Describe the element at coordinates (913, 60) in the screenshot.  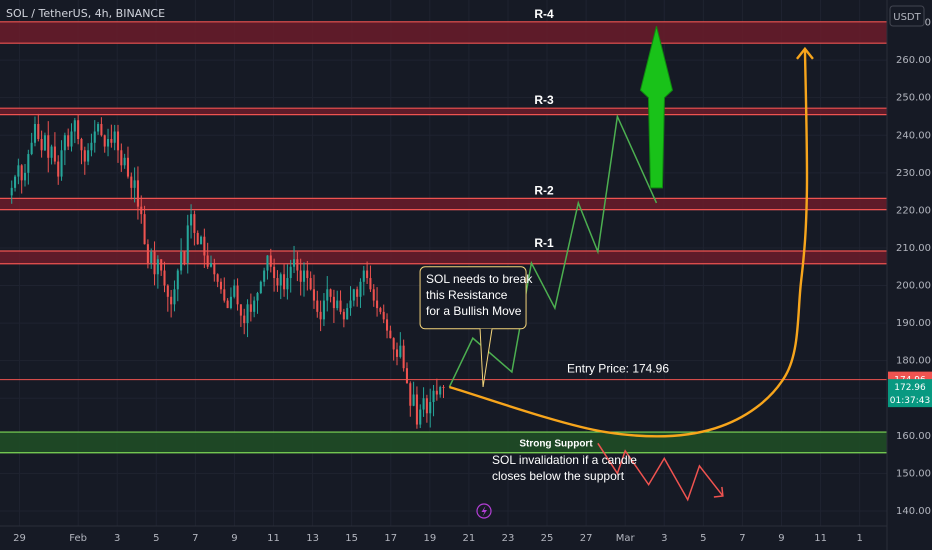
I see `y-tick-label: 260.00` at that location.